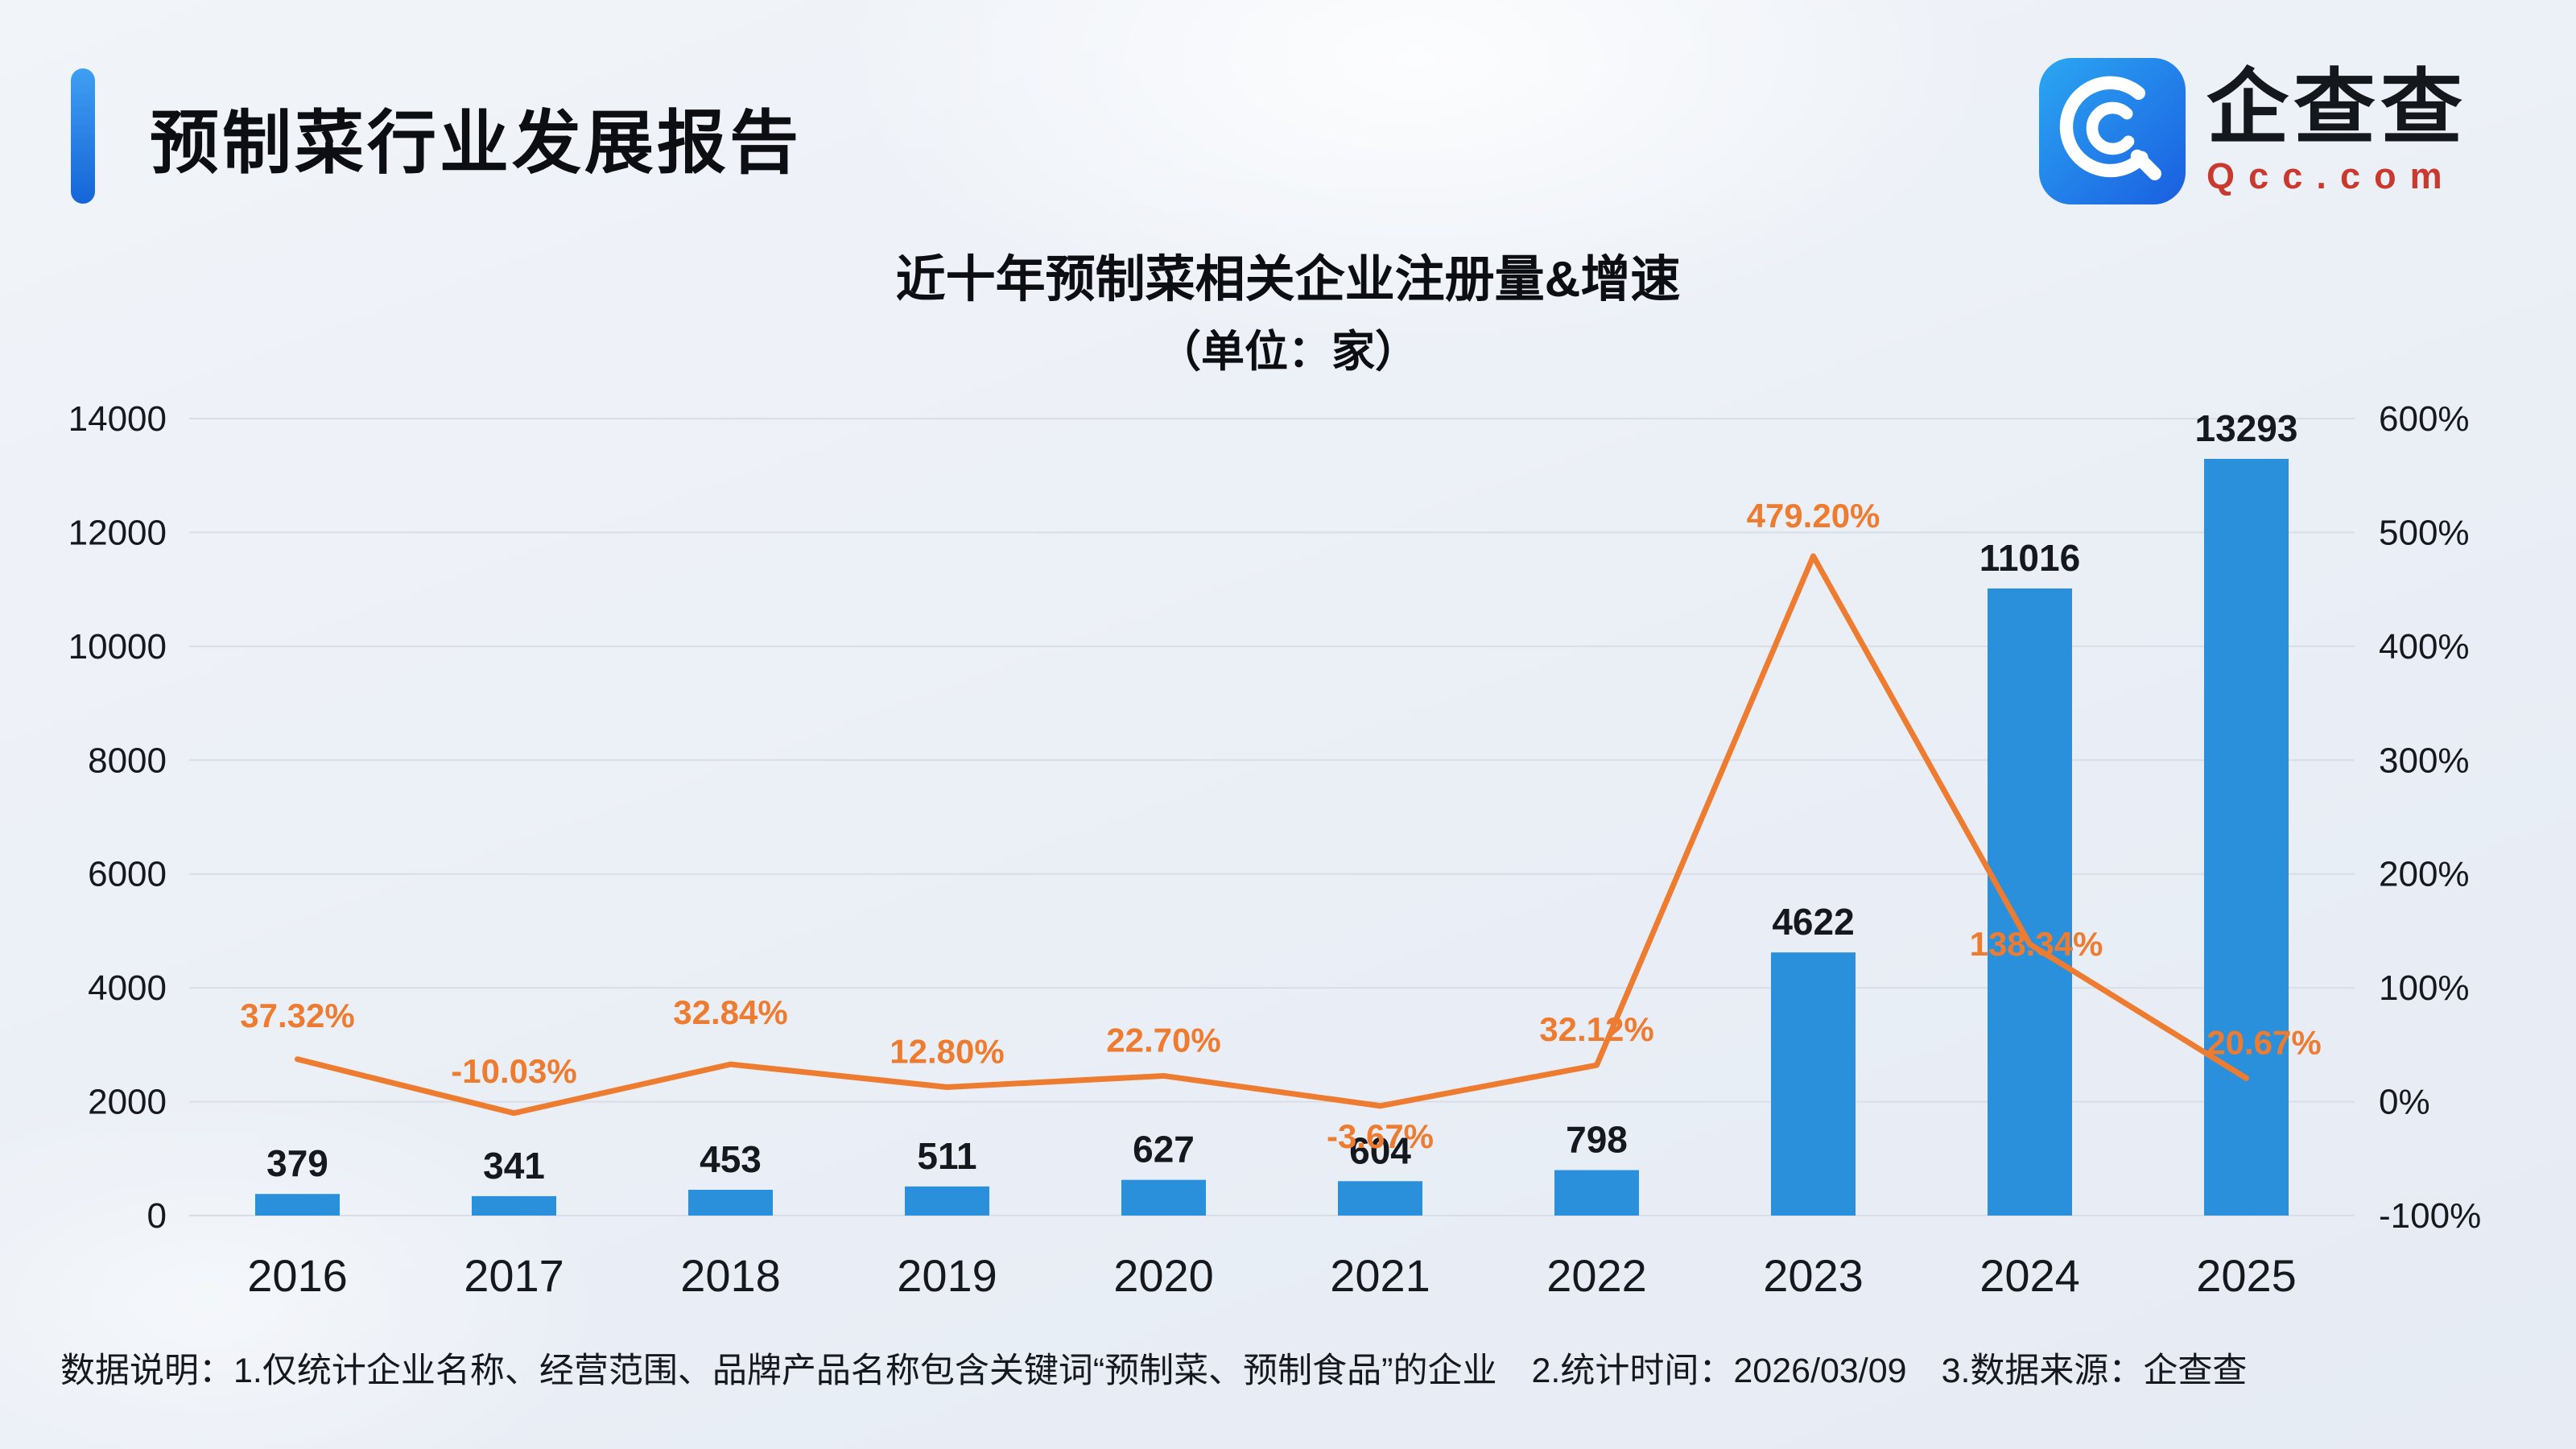  I want to click on header: 预制菜行业发展报告, so click(436, 136).